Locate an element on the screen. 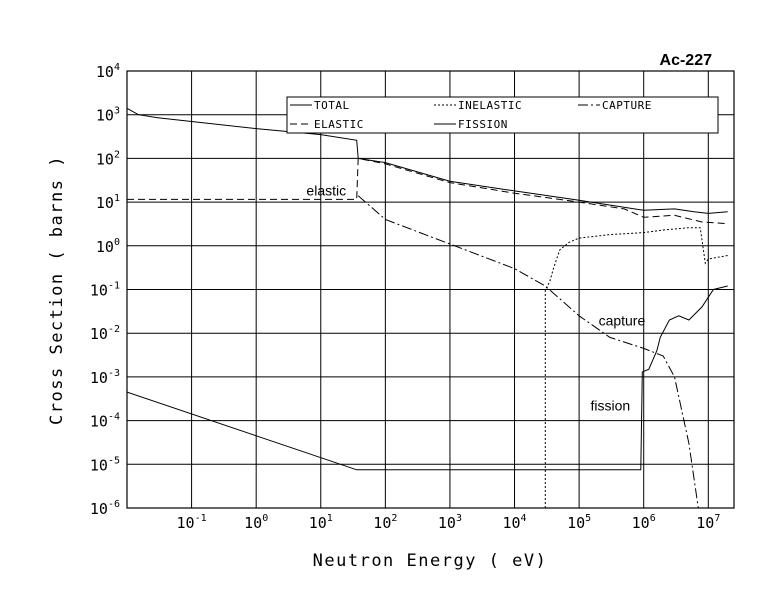 The image size is (780, 589). x-tick-label-4: 10³ is located at coordinates (450, 522).